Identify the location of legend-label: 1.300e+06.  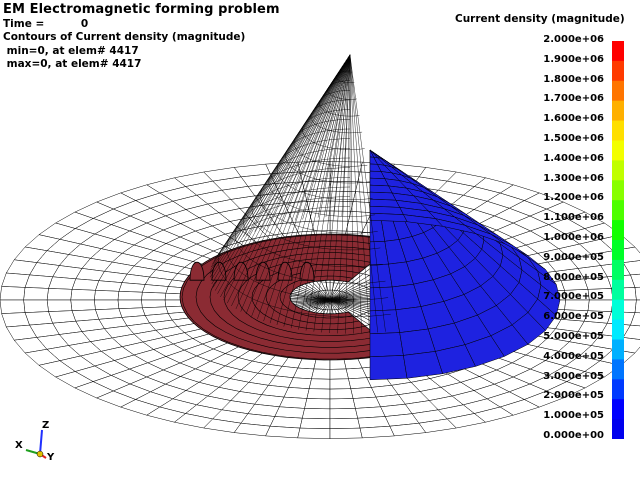
(573, 178).